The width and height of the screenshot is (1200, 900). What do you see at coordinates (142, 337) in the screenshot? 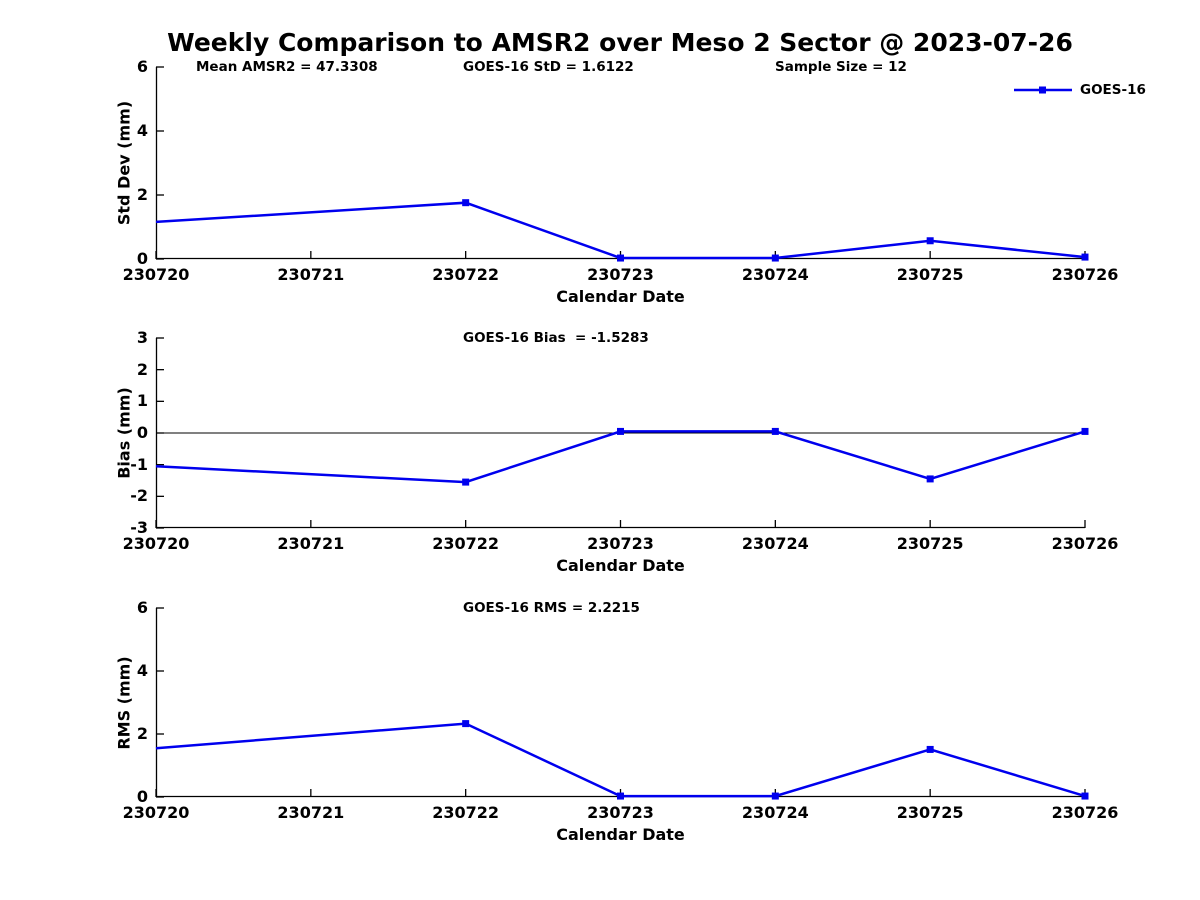
I see `y-tick-label: 3` at bounding box center [142, 337].